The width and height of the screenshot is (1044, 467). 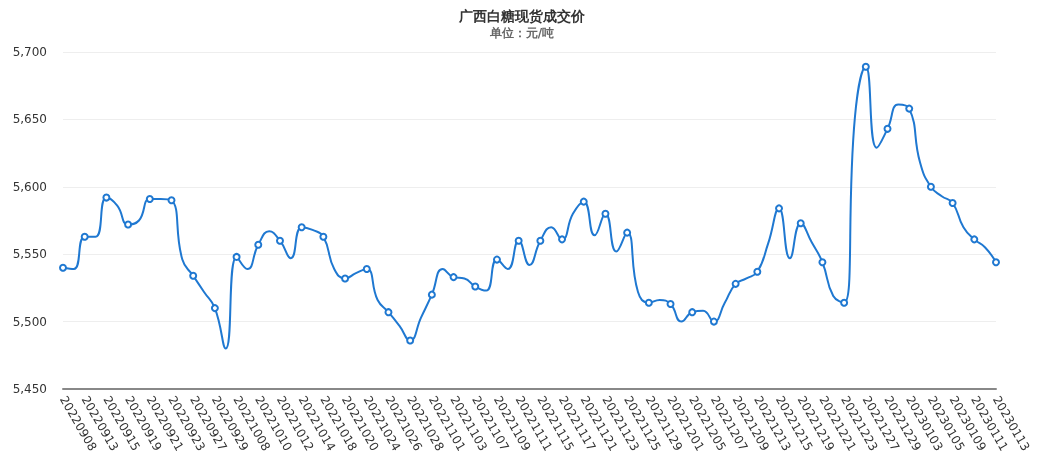 What do you see at coordinates (29, 52) in the screenshot?
I see `y-tick-label: 5,700` at bounding box center [29, 52].